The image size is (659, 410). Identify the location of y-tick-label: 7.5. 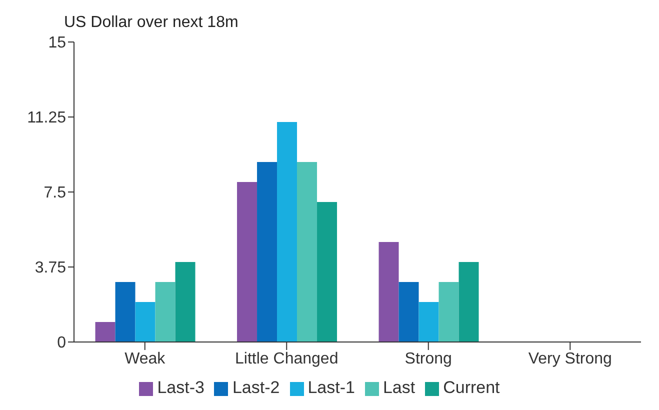
(55, 193).